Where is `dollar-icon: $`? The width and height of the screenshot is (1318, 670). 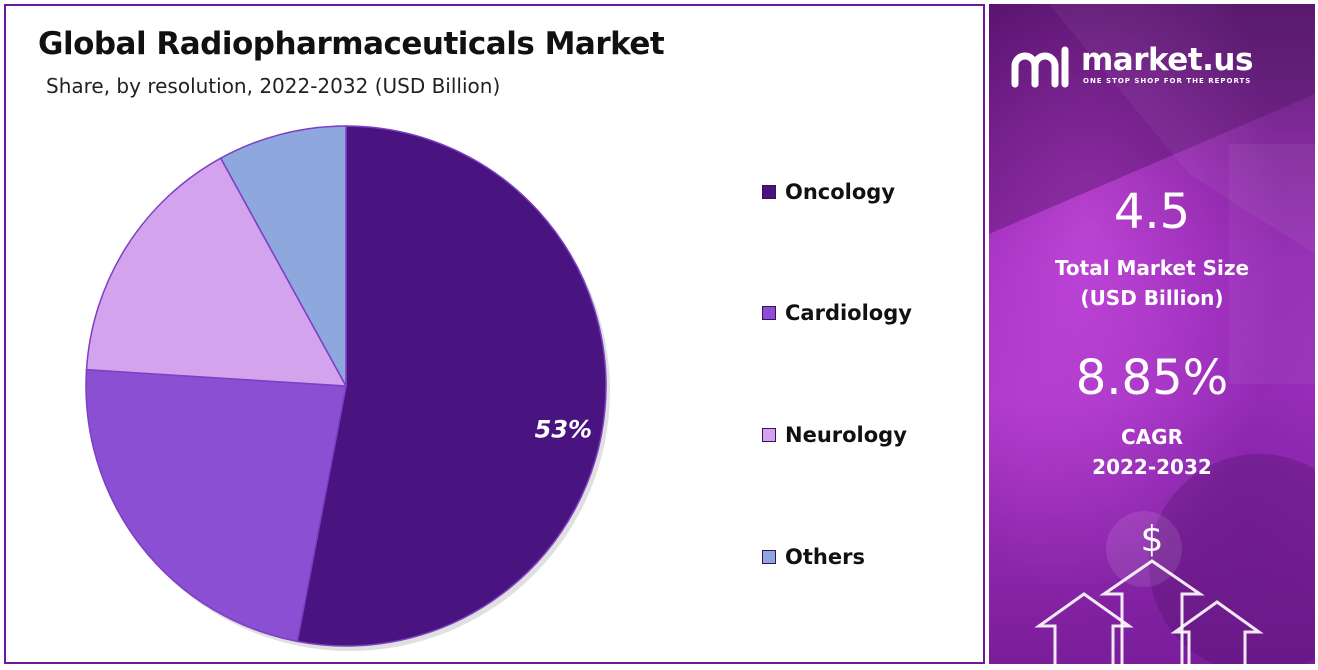
dollar-icon: $ is located at coordinates (1152, 539).